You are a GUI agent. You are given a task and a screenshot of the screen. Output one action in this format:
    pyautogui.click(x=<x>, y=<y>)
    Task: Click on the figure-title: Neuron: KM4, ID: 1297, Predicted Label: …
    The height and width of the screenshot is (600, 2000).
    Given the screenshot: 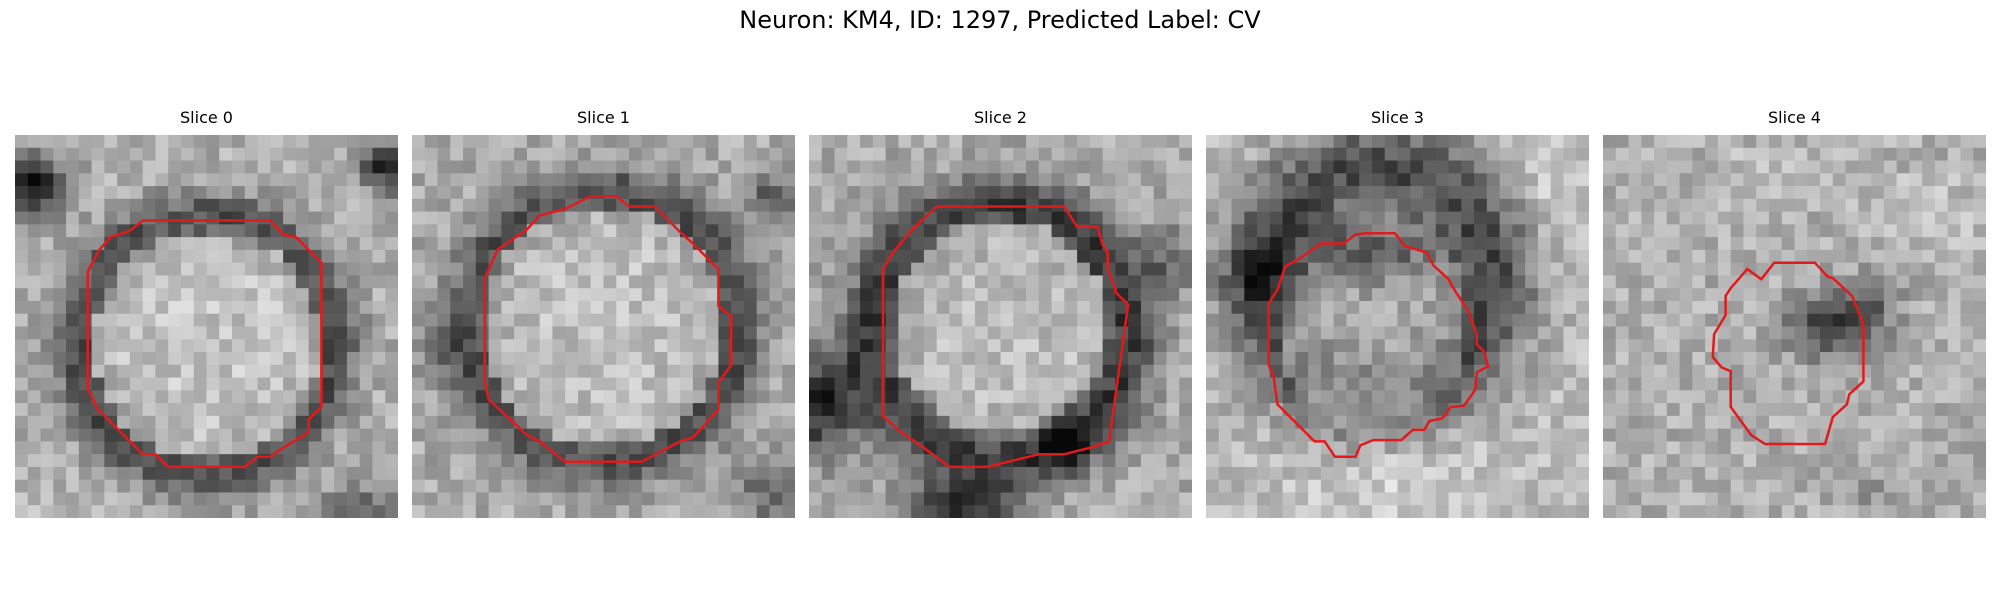 What is the action you would take?
    pyautogui.click(x=1000, y=20)
    